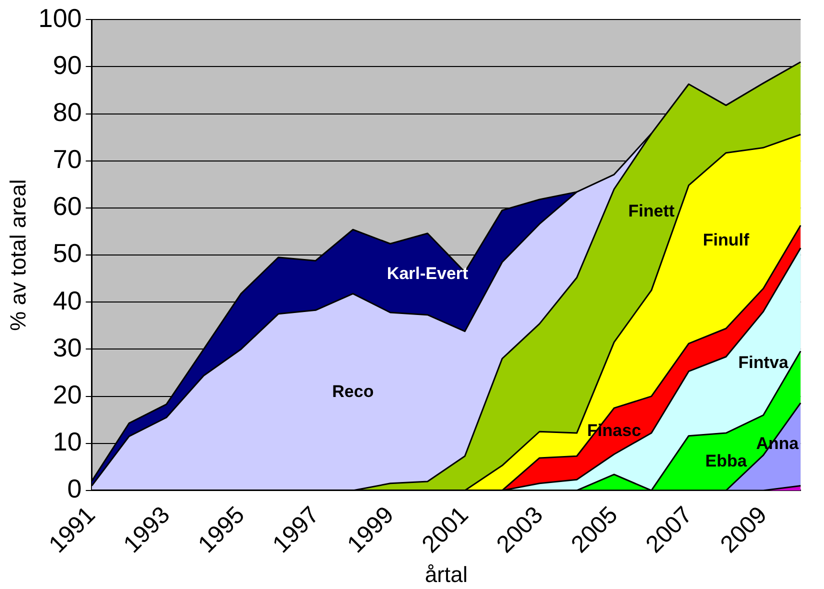 The image size is (824, 589). Describe the element at coordinates (427, 273) in the screenshot. I see `series-label: Karl-Evert` at that location.